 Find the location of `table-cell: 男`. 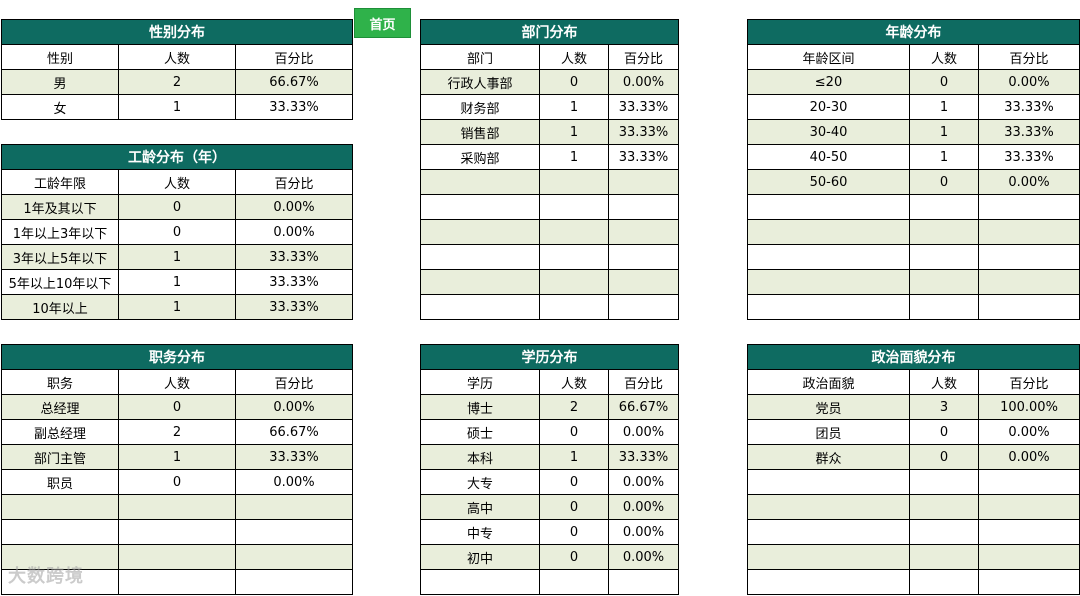

table-cell: 男 is located at coordinates (60, 82).